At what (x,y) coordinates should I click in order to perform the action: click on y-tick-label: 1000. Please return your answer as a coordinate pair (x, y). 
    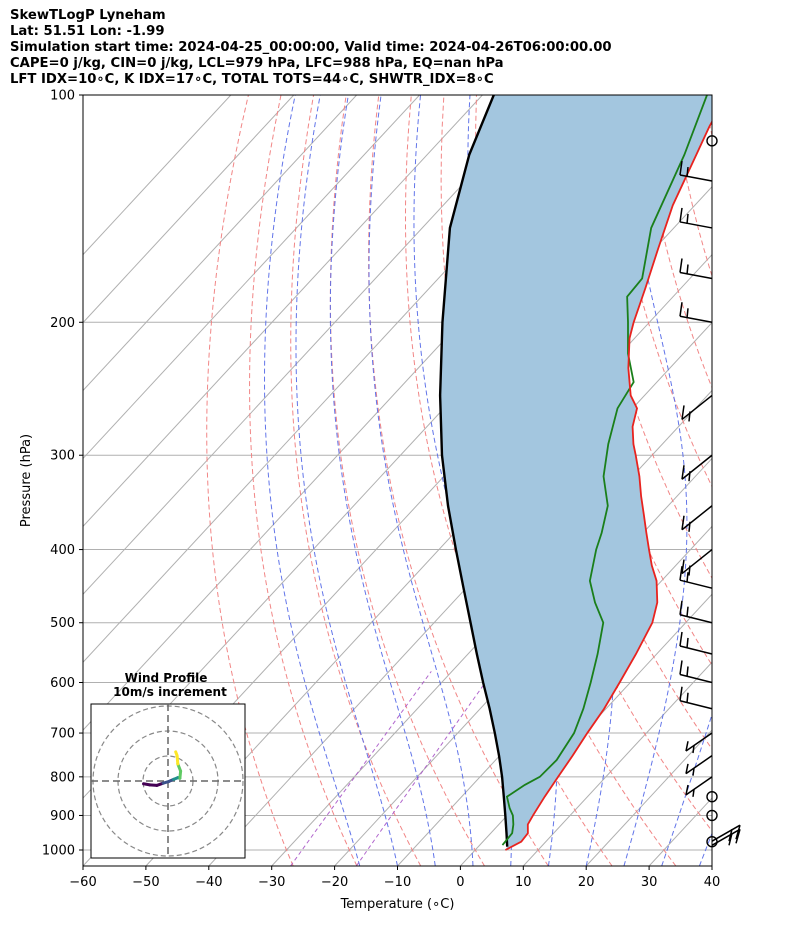
    Looking at the image, I should click on (58, 851).